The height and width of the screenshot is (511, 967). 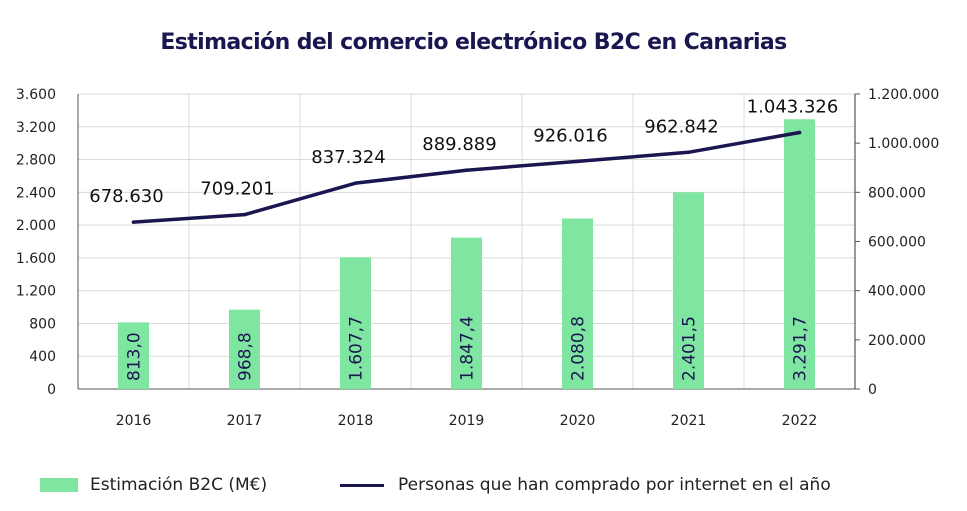 What do you see at coordinates (467, 421) in the screenshot?
I see `x-tick-label: 2019` at bounding box center [467, 421].